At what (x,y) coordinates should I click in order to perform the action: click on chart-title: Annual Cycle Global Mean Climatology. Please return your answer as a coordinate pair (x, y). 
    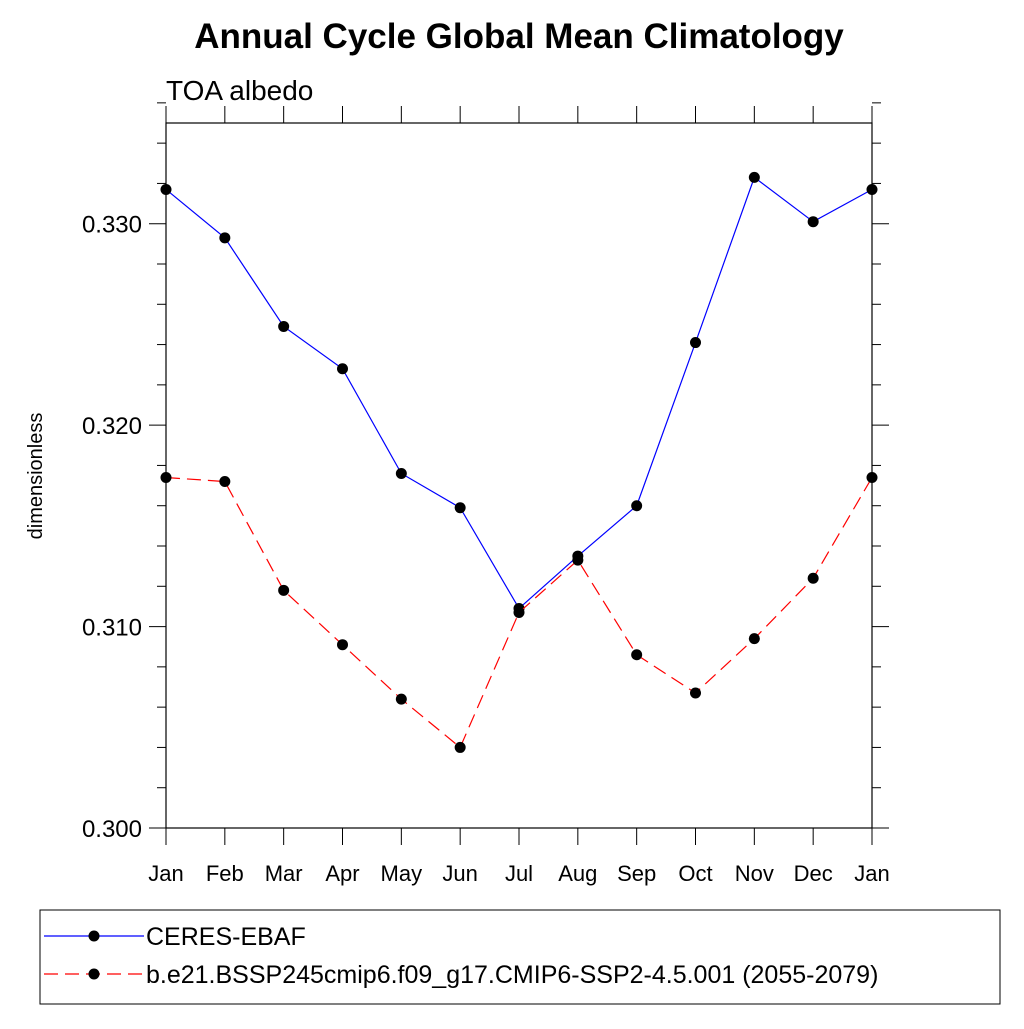
    Looking at the image, I should click on (519, 36).